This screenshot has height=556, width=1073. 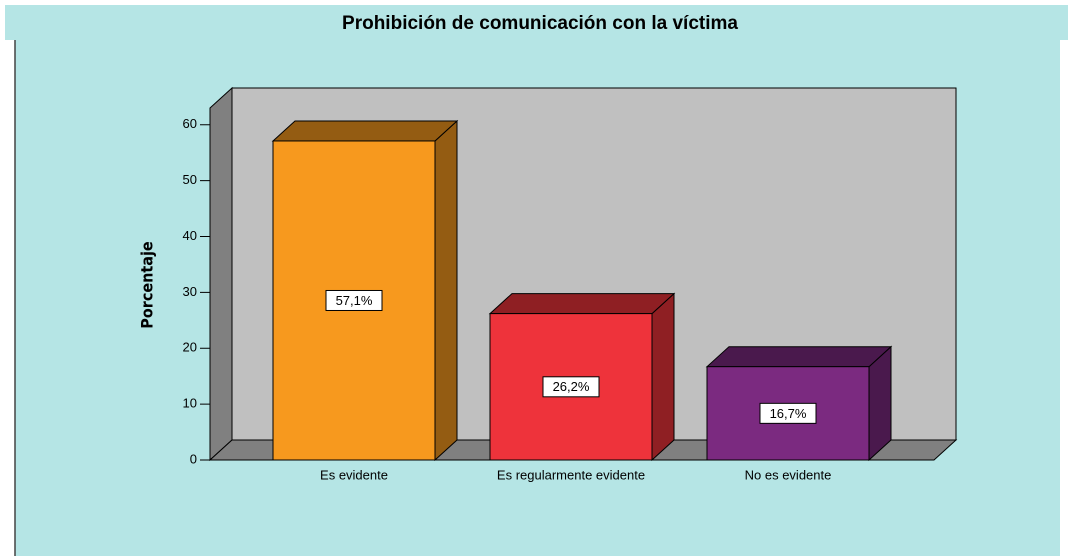 I want to click on title-bar, so click(x=536, y=22).